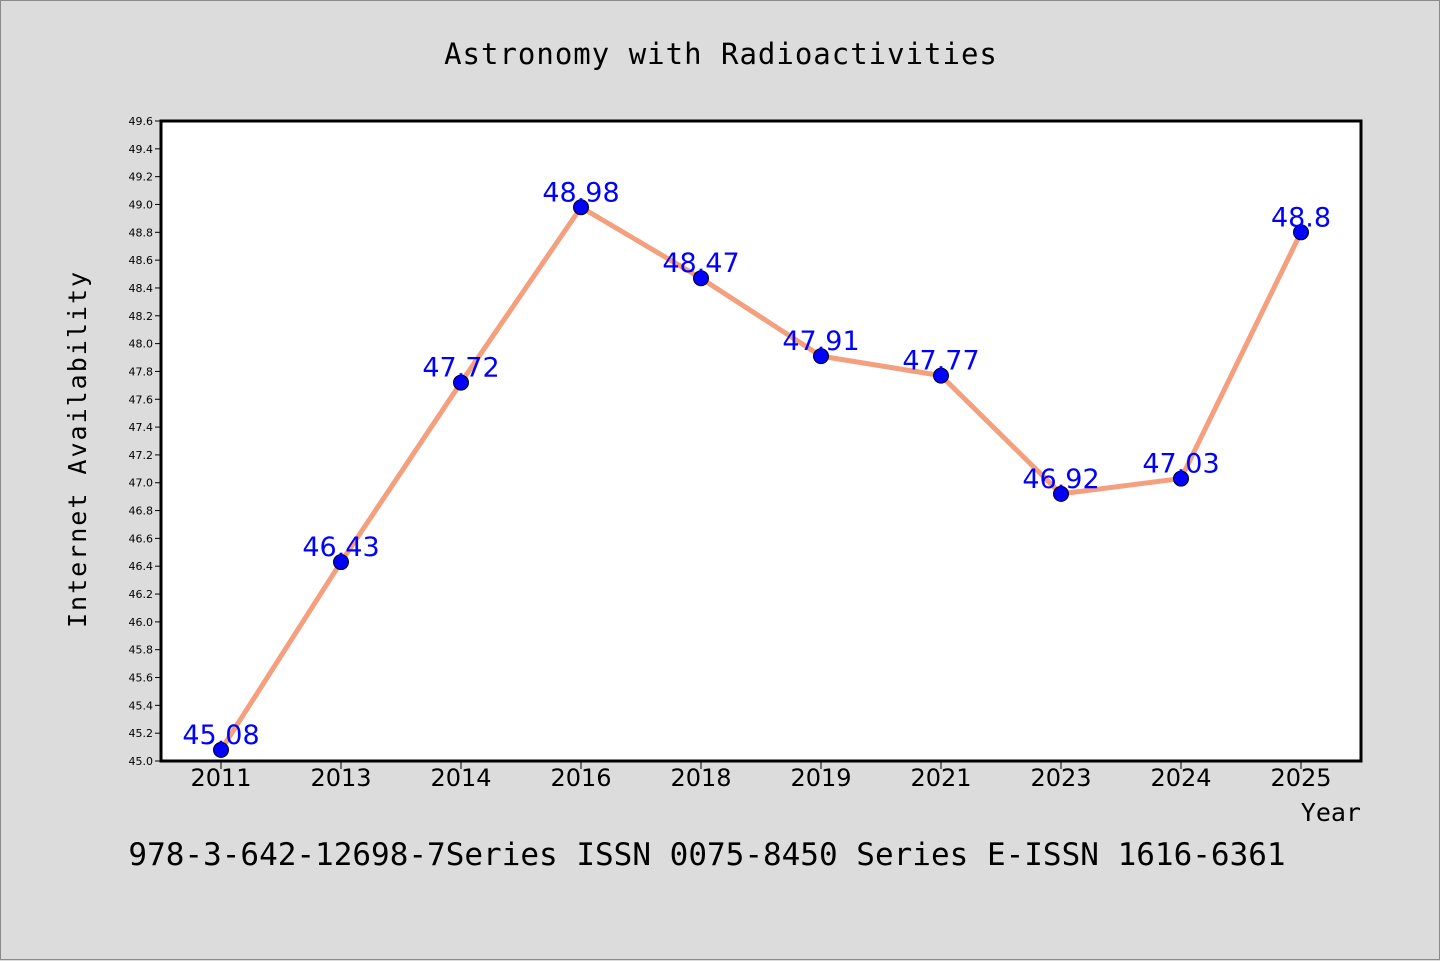 The image size is (1440, 961). I want to click on x-axis-ticks: 2011 2013 2014 2016 2018 2019 2021 2023 2024 2025, so click(761, 776).